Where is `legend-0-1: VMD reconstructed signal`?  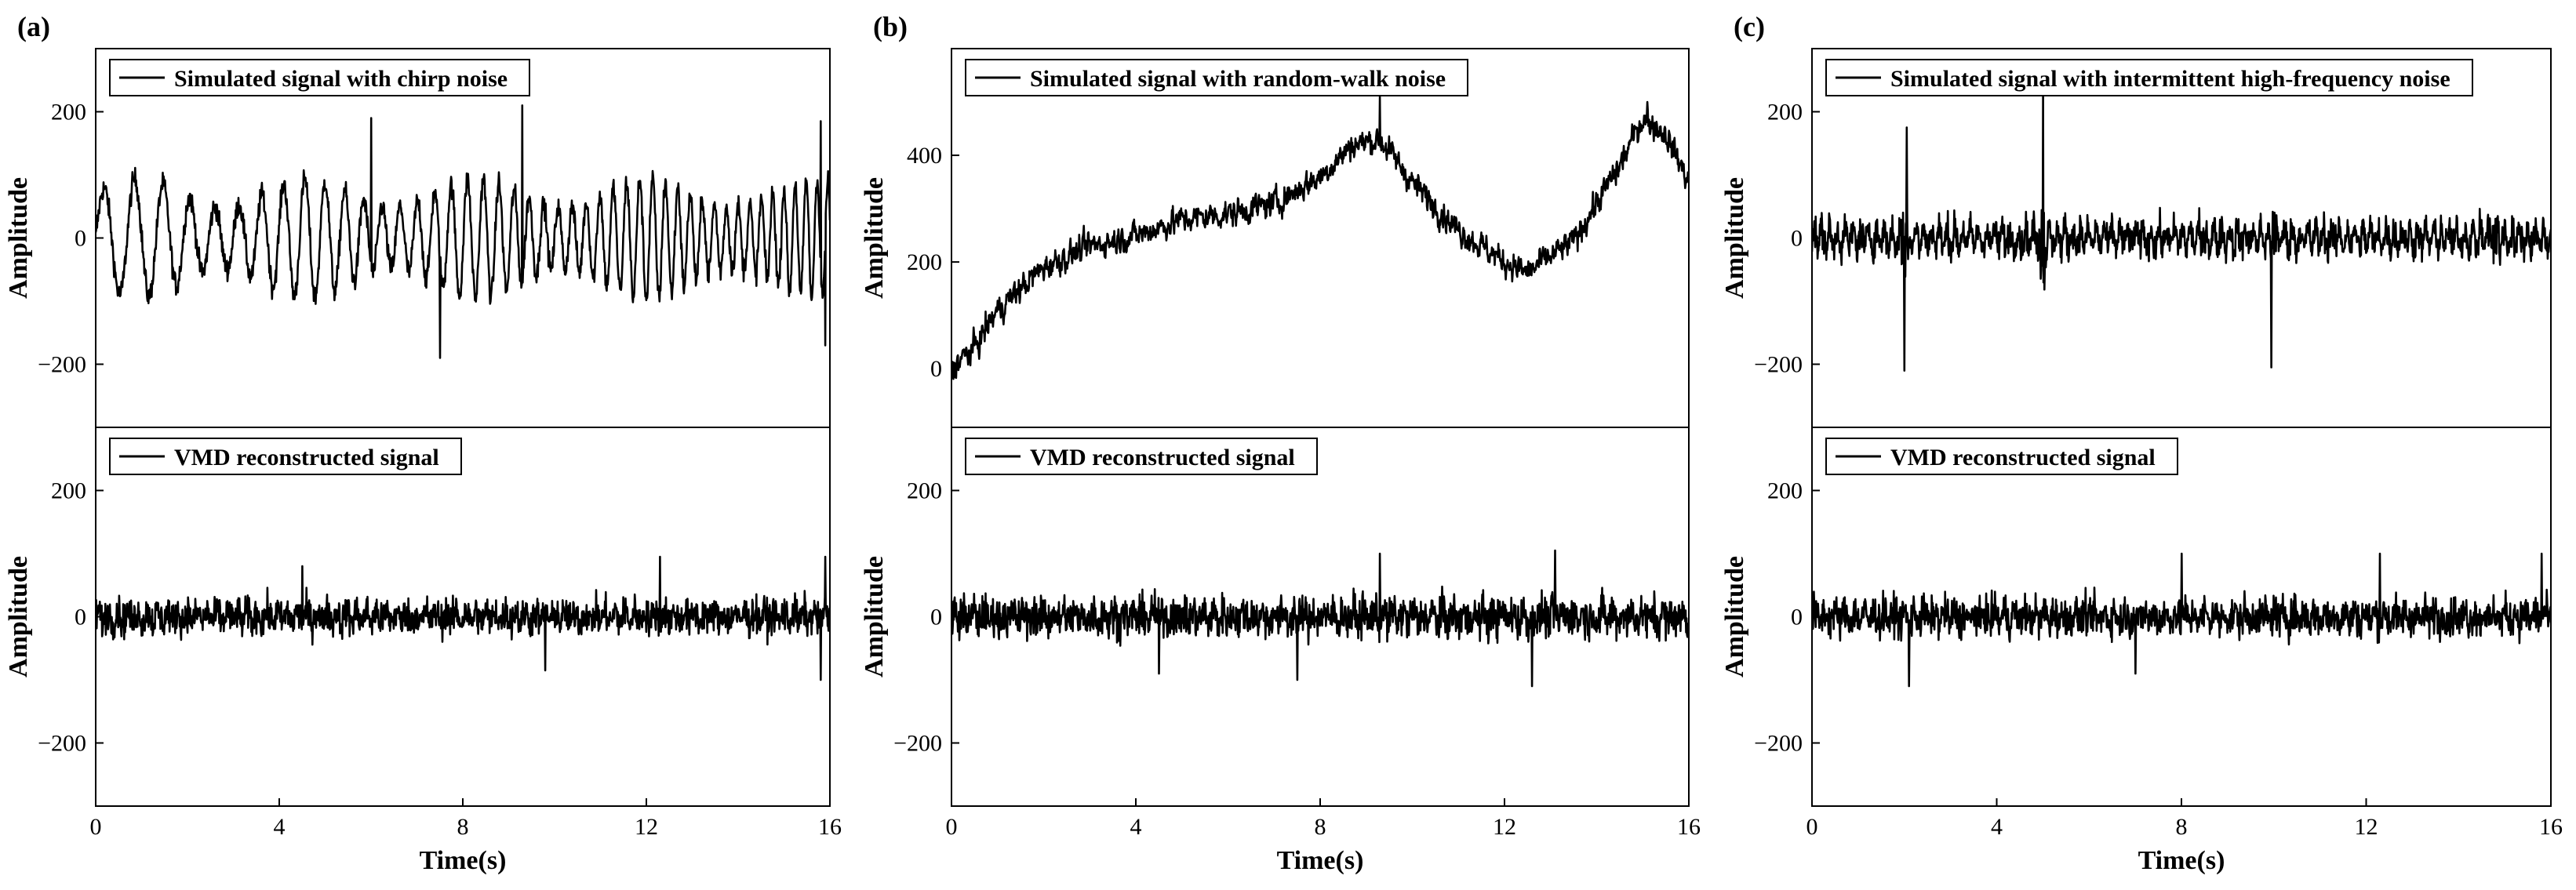
legend-0-1: VMD reconstructed signal is located at coordinates (285, 456).